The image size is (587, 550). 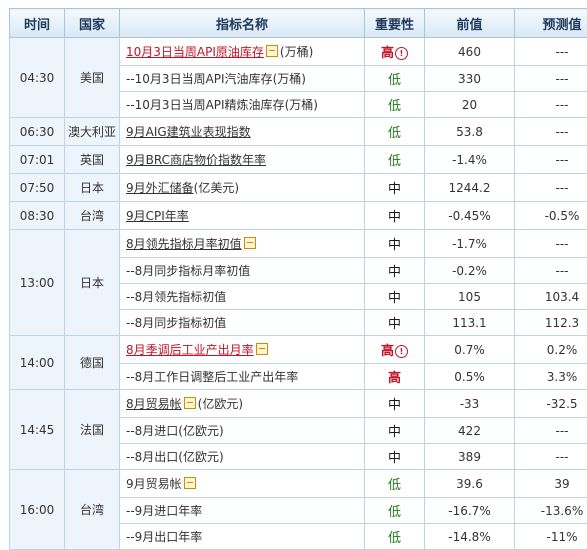 I want to click on indicator-name-link: --8月工作日调整后工业产出年率, so click(x=212, y=377).